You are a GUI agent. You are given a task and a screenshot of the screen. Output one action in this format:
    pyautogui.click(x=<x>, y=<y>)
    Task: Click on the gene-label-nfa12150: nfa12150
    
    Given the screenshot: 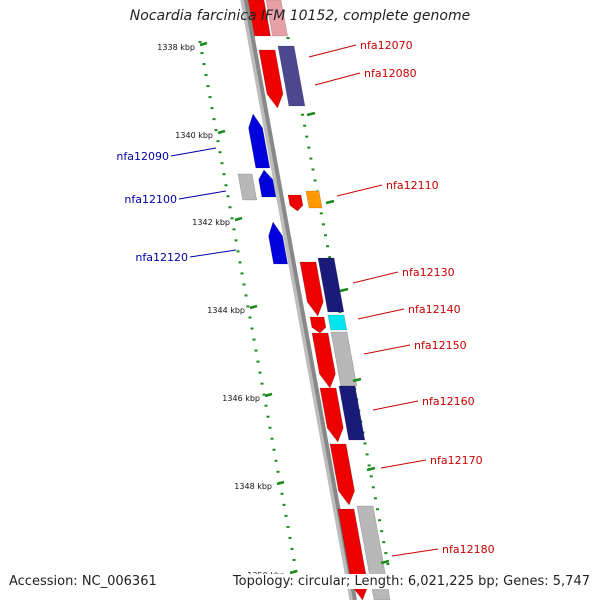 What is the action you would take?
    pyautogui.click(x=440, y=345)
    